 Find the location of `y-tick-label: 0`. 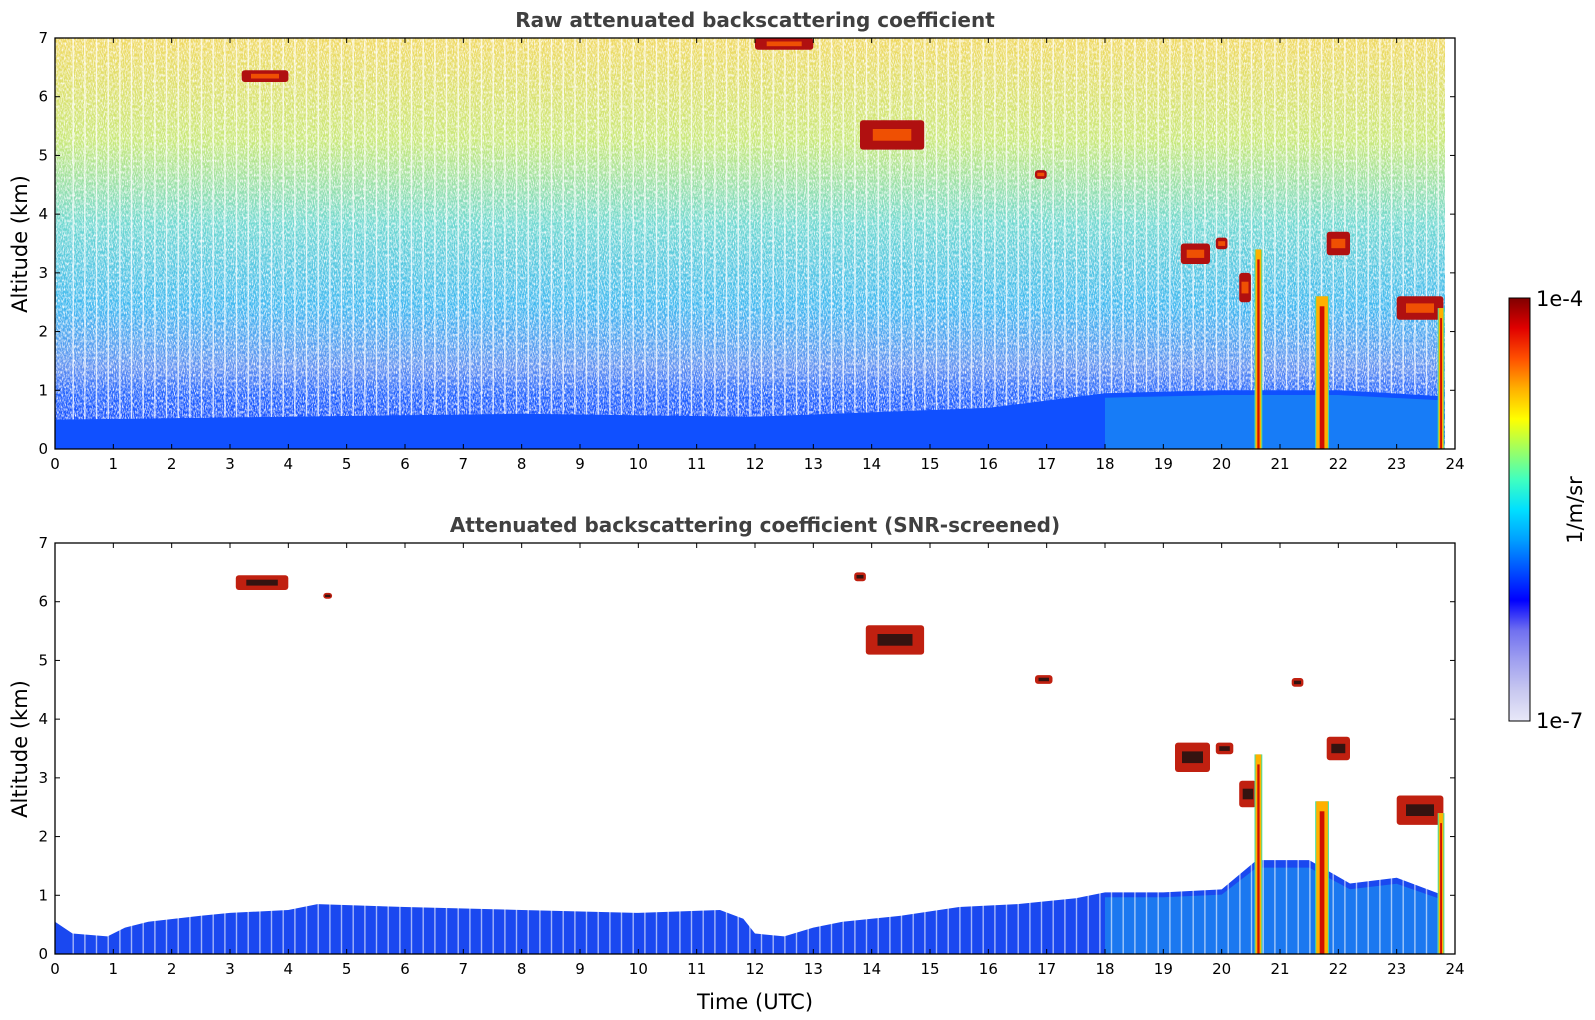

y-tick-label: 0 is located at coordinates (43, 954).